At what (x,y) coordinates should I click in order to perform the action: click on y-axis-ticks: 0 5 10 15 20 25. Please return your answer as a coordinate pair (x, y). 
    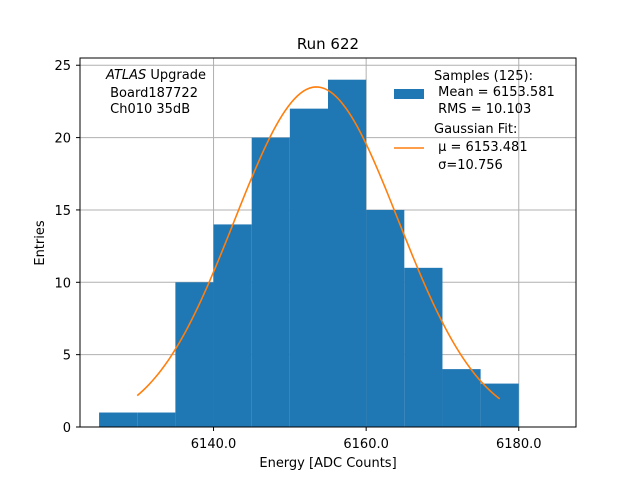
    Looking at the image, I should click on (67, 247).